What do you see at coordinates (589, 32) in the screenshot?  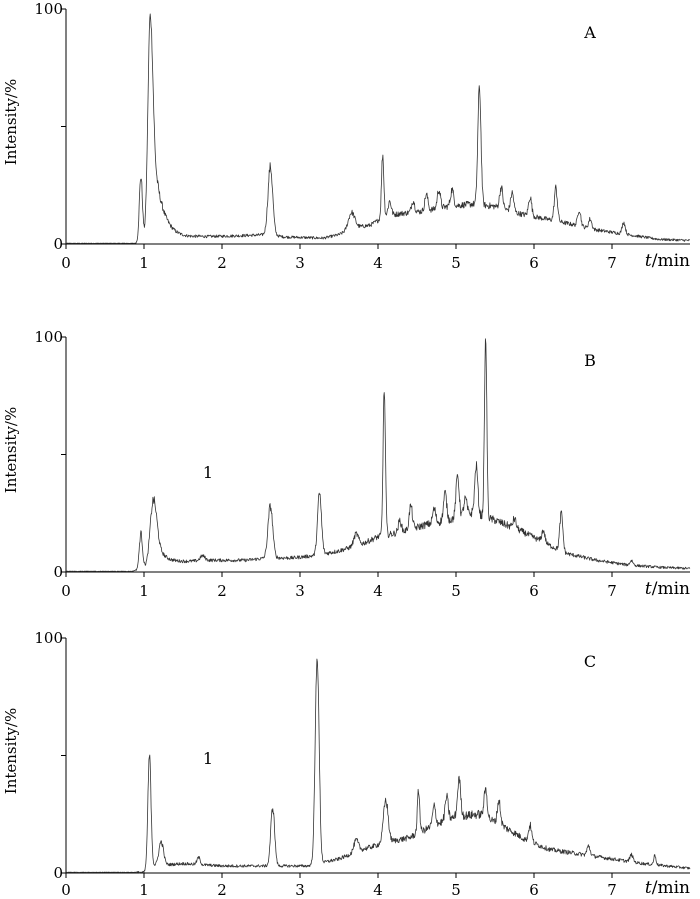 I see `panel-label: A` at bounding box center [589, 32].